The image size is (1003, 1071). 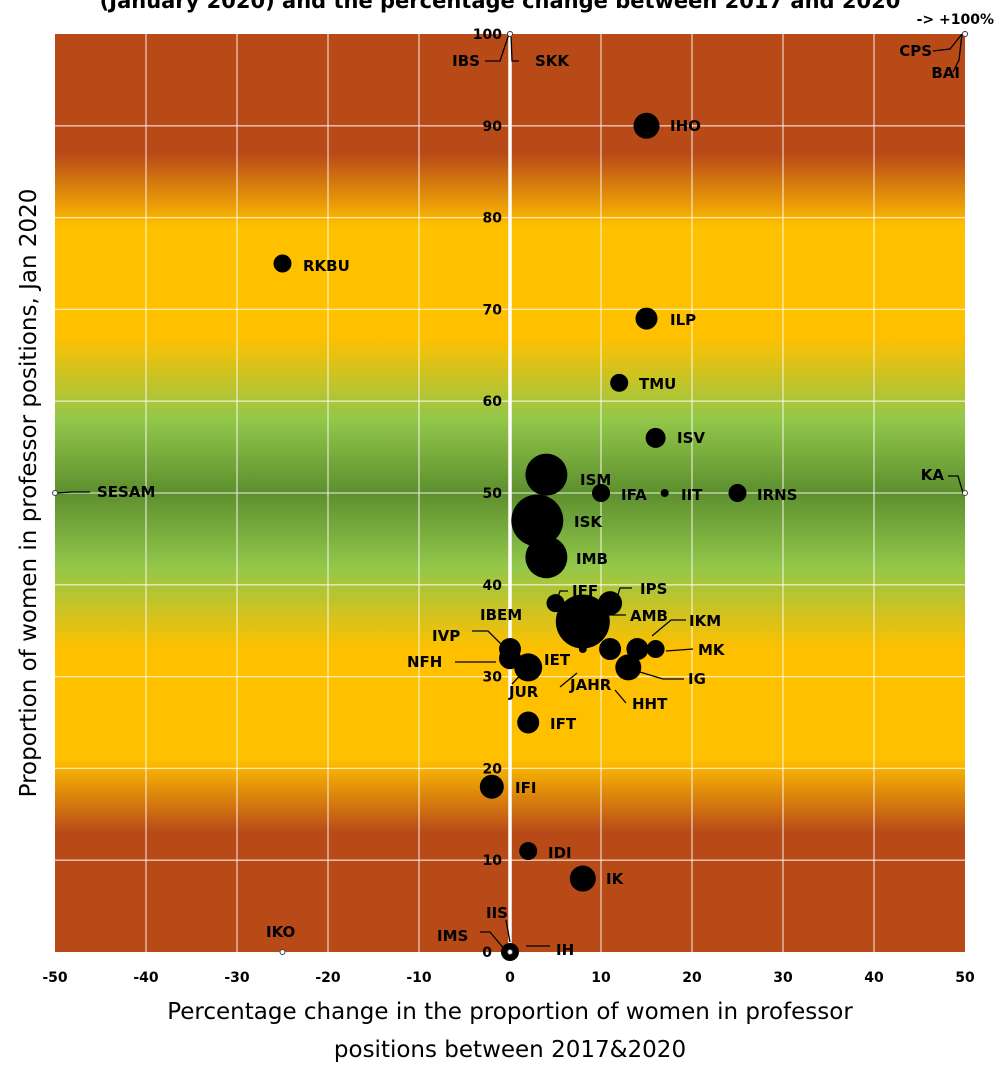 What do you see at coordinates (955, 20) in the screenshot?
I see `corner-note: -> +100%` at bounding box center [955, 20].